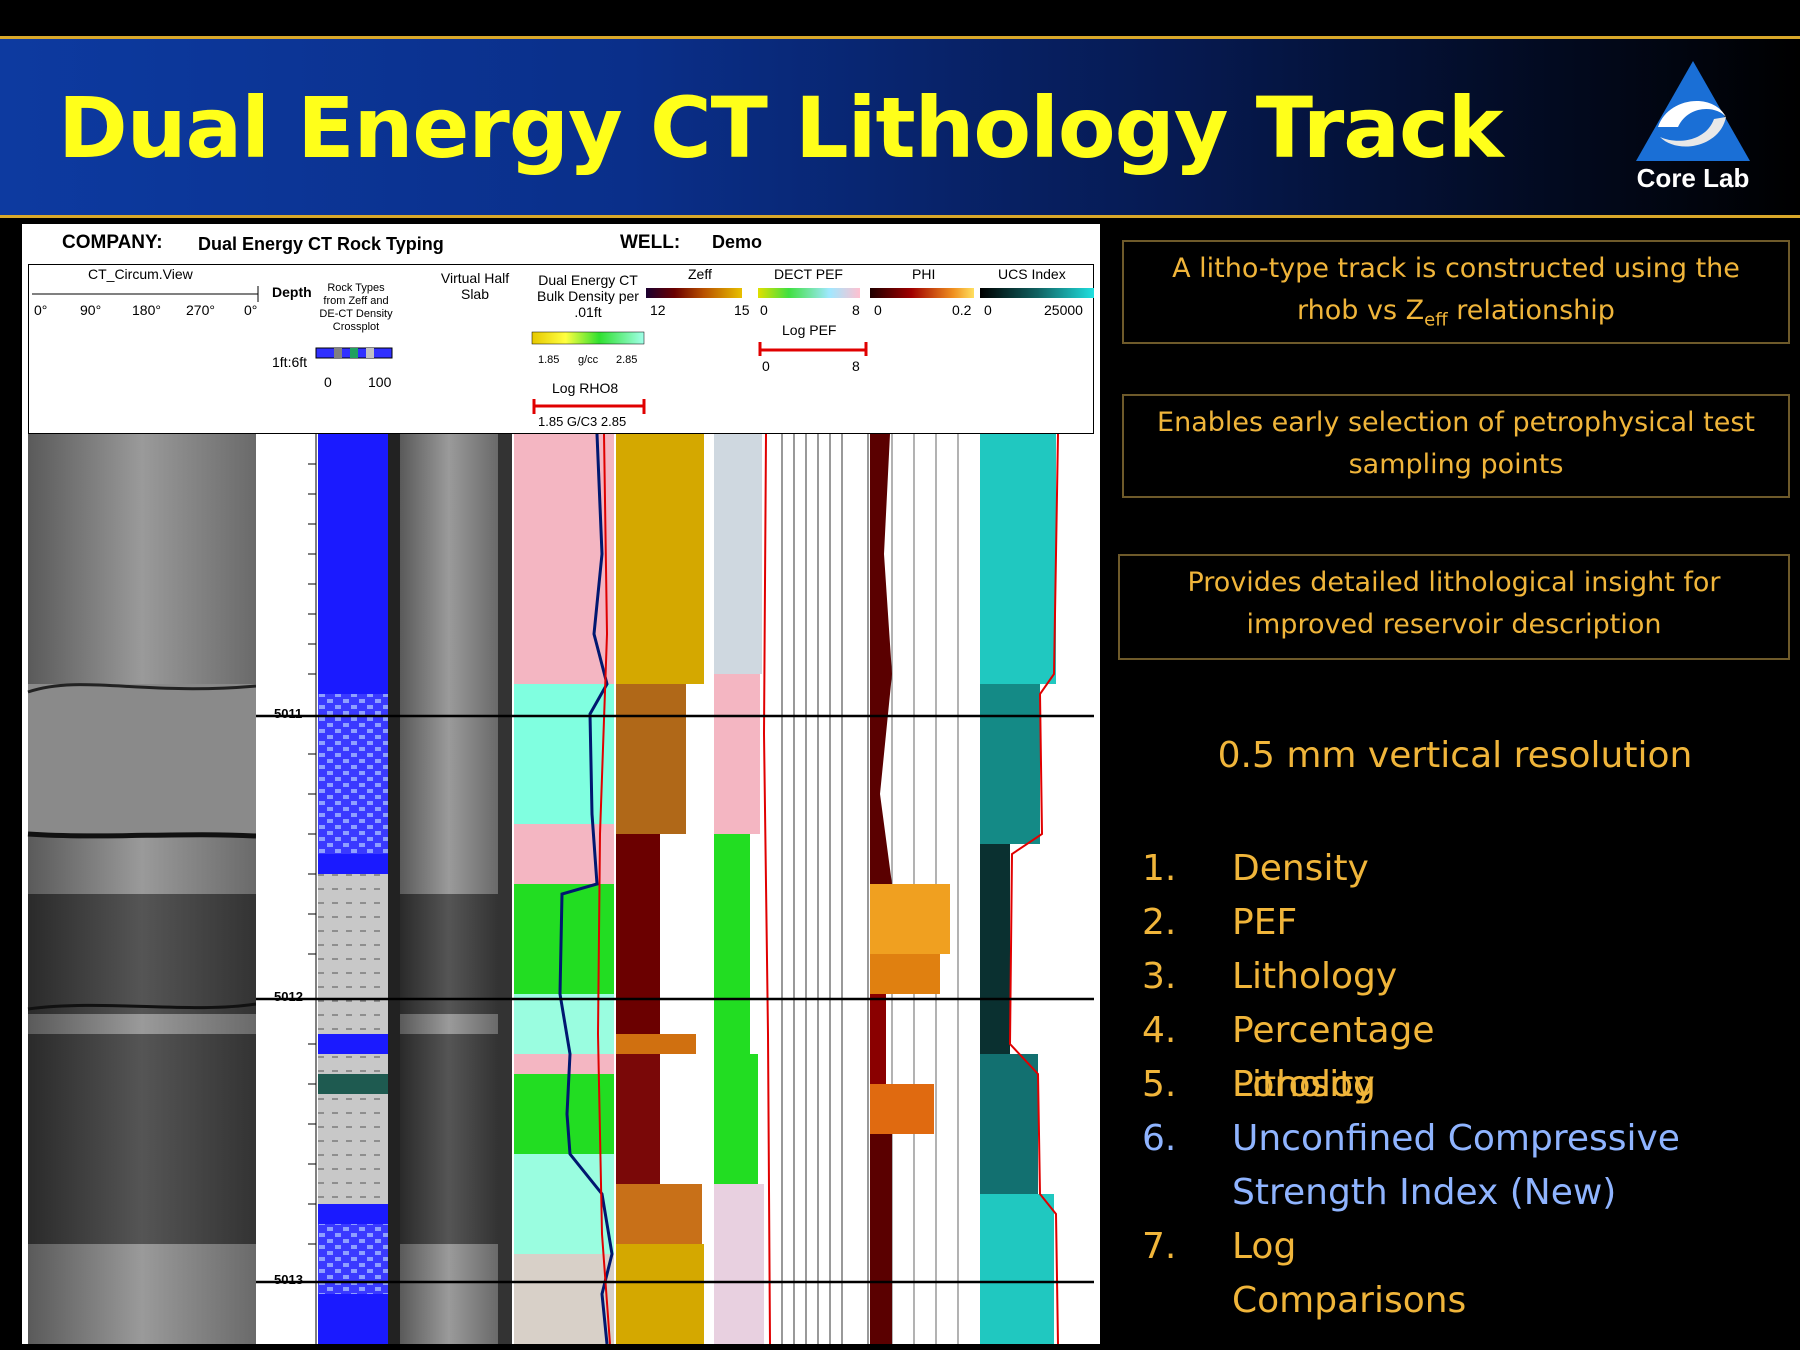  Describe the element at coordinates (290, 362) in the screenshot. I see `scale-label: 1ft:6ft` at that location.